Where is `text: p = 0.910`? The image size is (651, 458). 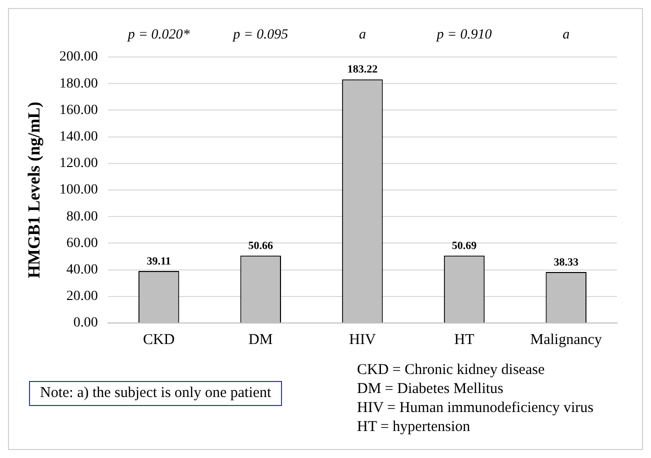
text: p = 0.910 is located at coordinates (464, 35).